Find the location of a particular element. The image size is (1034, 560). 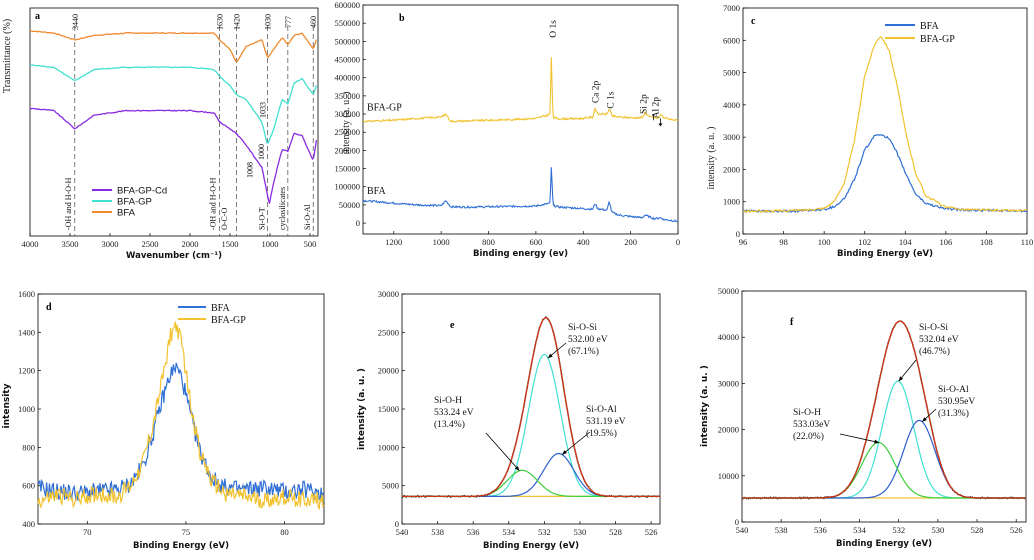

x-tick-label: 534 is located at coordinates (860, 530).